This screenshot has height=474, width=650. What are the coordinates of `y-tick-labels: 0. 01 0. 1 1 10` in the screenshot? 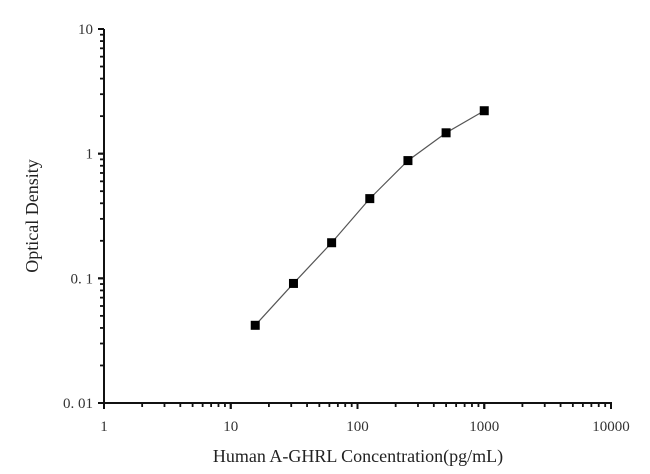 It's located at (78, 217).